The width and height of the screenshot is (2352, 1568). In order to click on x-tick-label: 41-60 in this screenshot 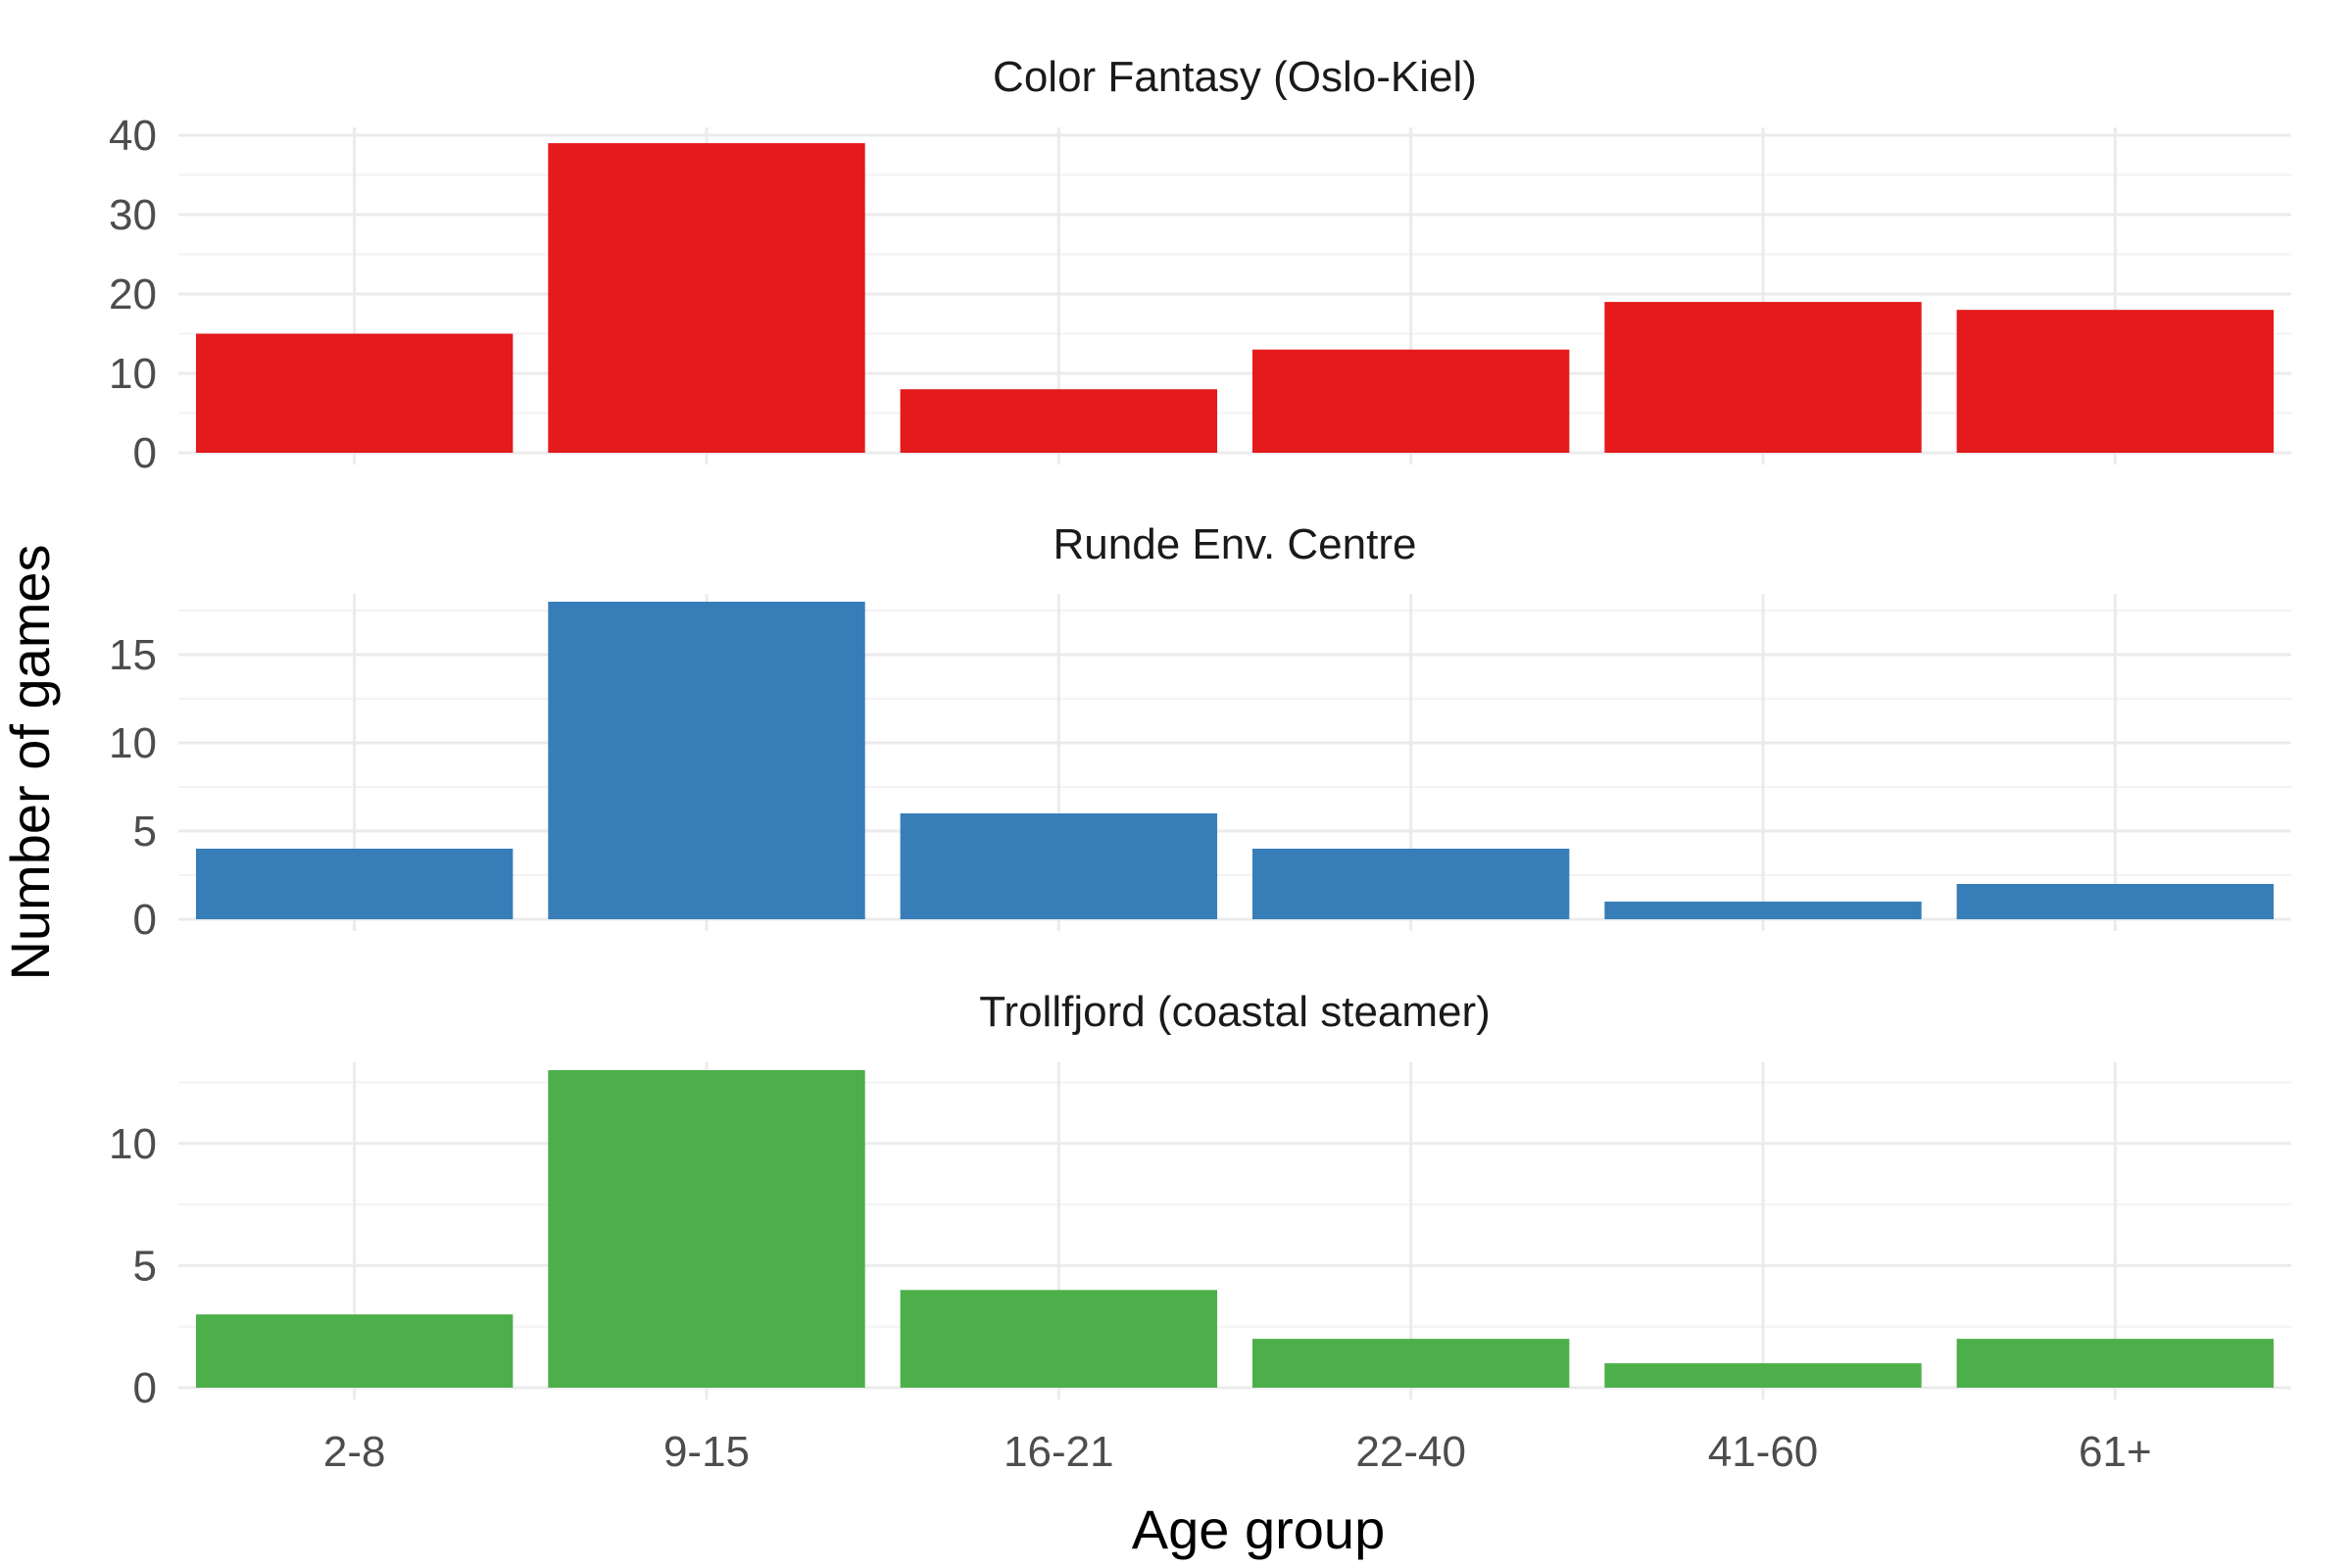, I will do `click(1763, 1452)`.